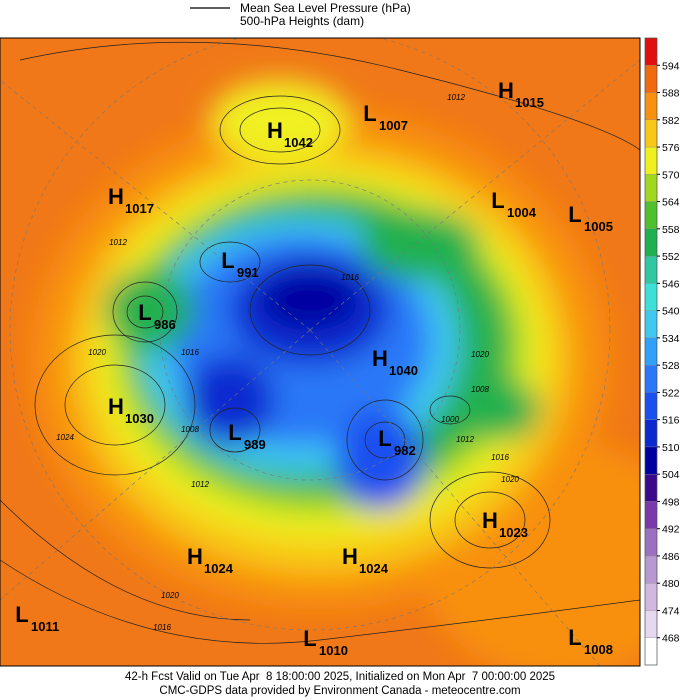  I want to click on colorbar-label: 504, so click(671, 475).